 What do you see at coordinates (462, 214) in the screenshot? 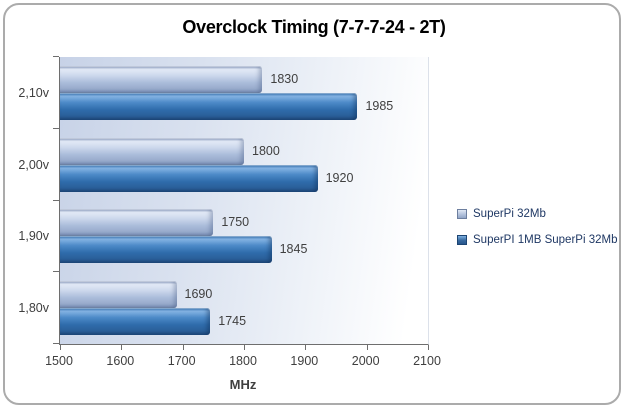
I see `legend-marker-series1-icon` at bounding box center [462, 214].